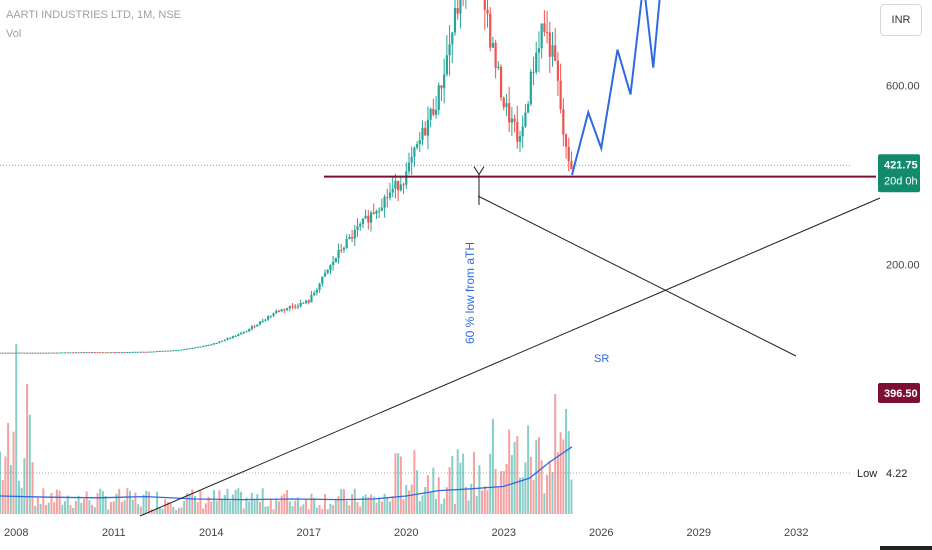  What do you see at coordinates (601, 533) in the screenshot?
I see `x-tick-label: 2026` at bounding box center [601, 533].